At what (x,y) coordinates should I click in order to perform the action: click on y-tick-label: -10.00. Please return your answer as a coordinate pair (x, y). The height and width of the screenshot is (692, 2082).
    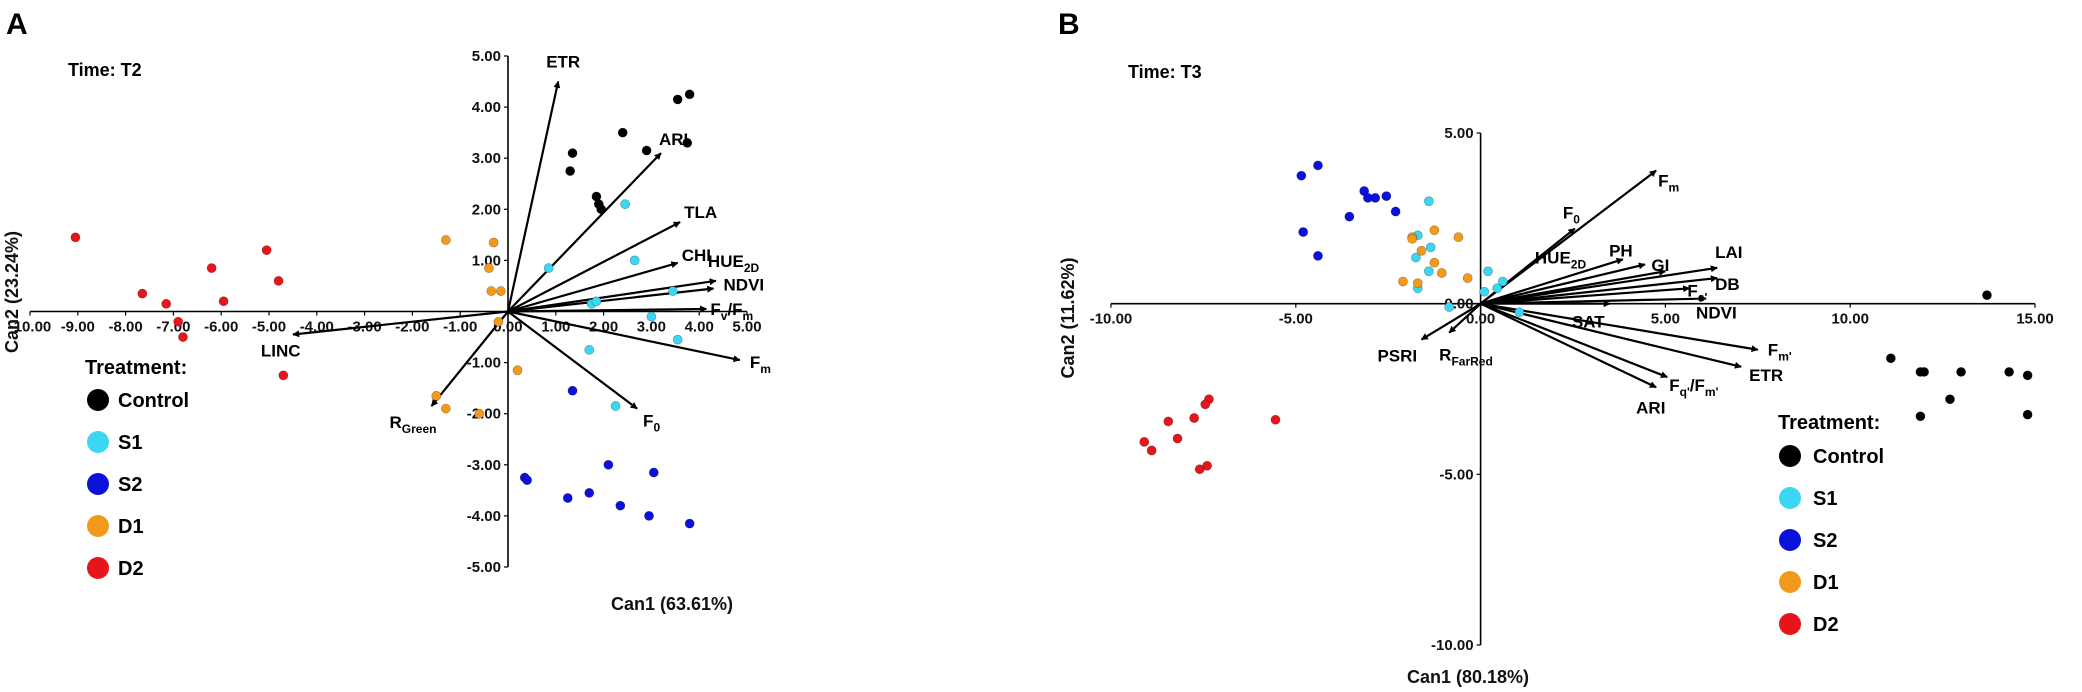
    Looking at the image, I should click on (1452, 645).